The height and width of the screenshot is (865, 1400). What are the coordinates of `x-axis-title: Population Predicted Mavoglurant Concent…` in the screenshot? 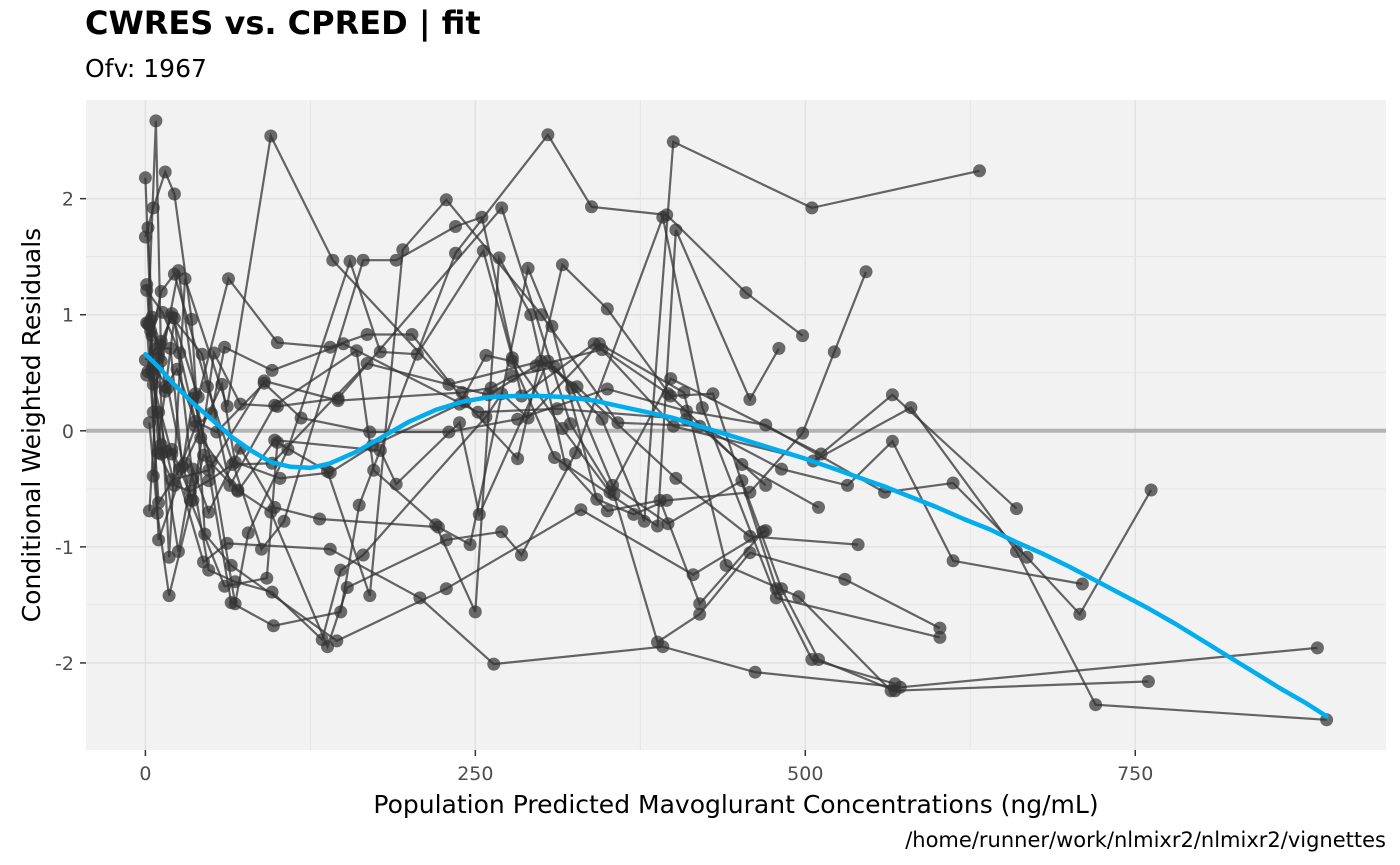 It's located at (735, 804).